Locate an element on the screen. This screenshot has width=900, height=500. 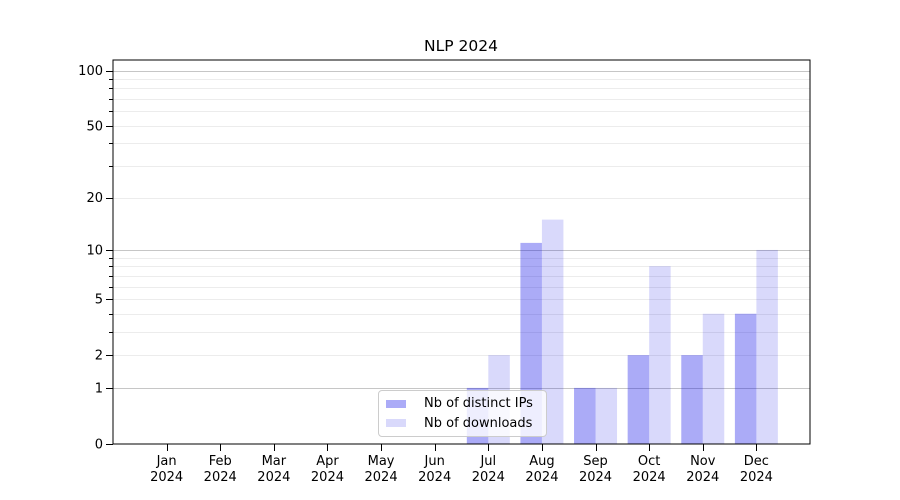
y-tick-label: 5 is located at coordinates (99, 299).